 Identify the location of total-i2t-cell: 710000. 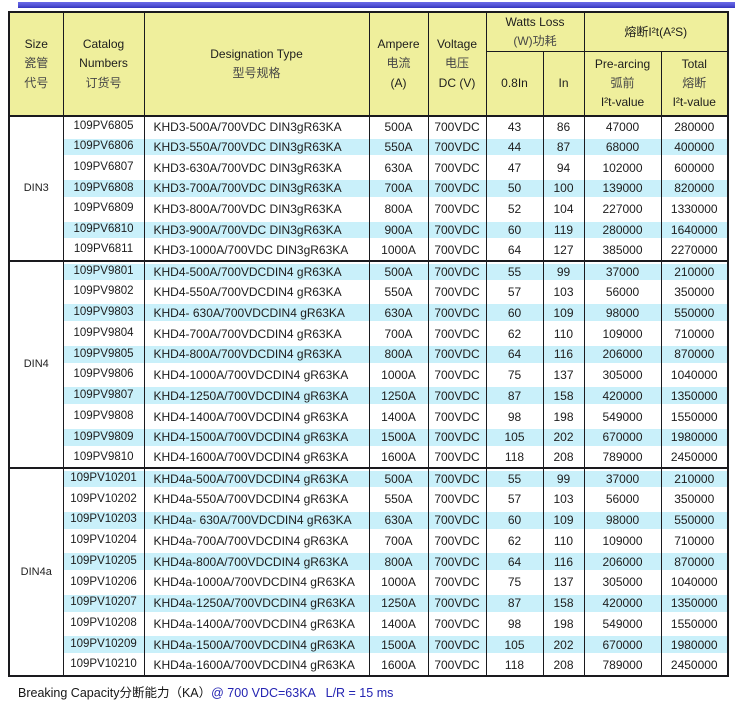
(694, 541).